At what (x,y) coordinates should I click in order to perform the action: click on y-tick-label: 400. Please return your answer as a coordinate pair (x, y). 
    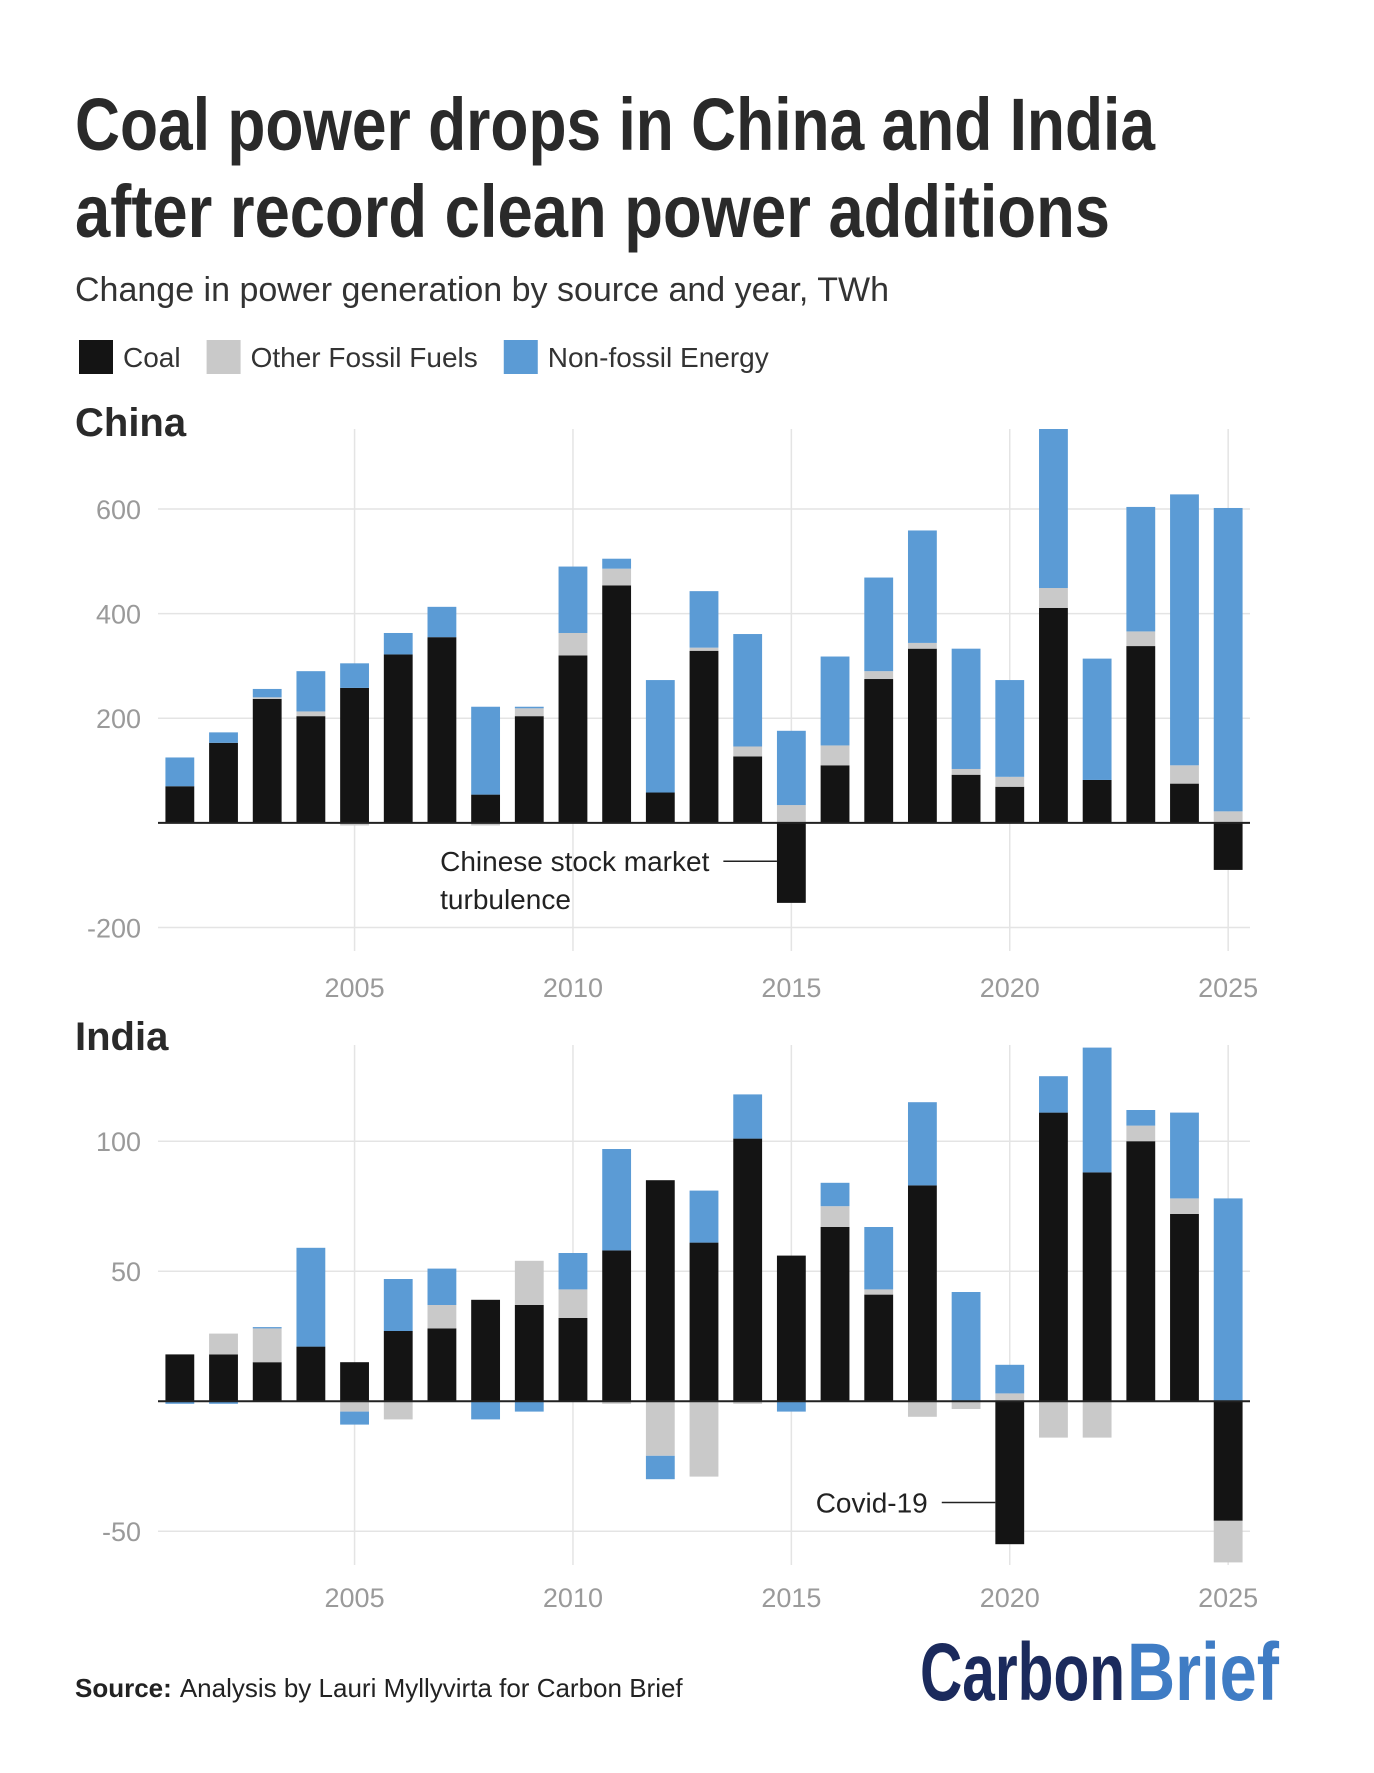
    Looking at the image, I should click on (118, 615).